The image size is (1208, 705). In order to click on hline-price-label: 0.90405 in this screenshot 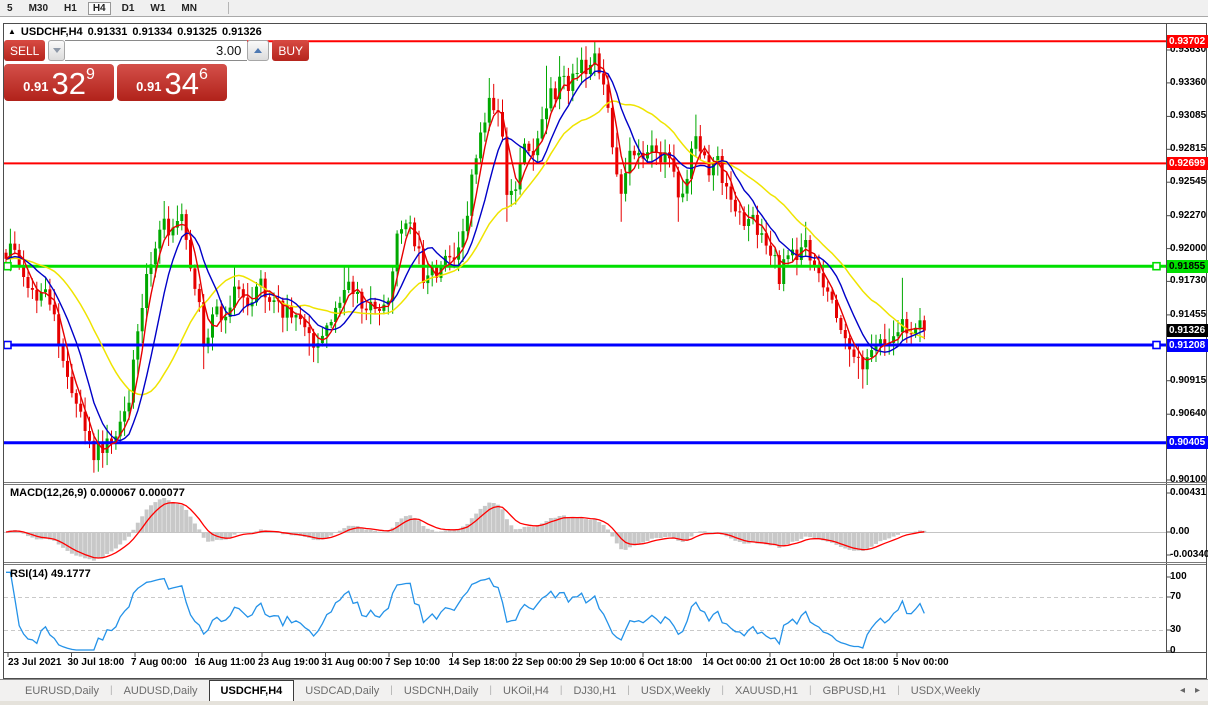, I will do `click(1187, 443)`.